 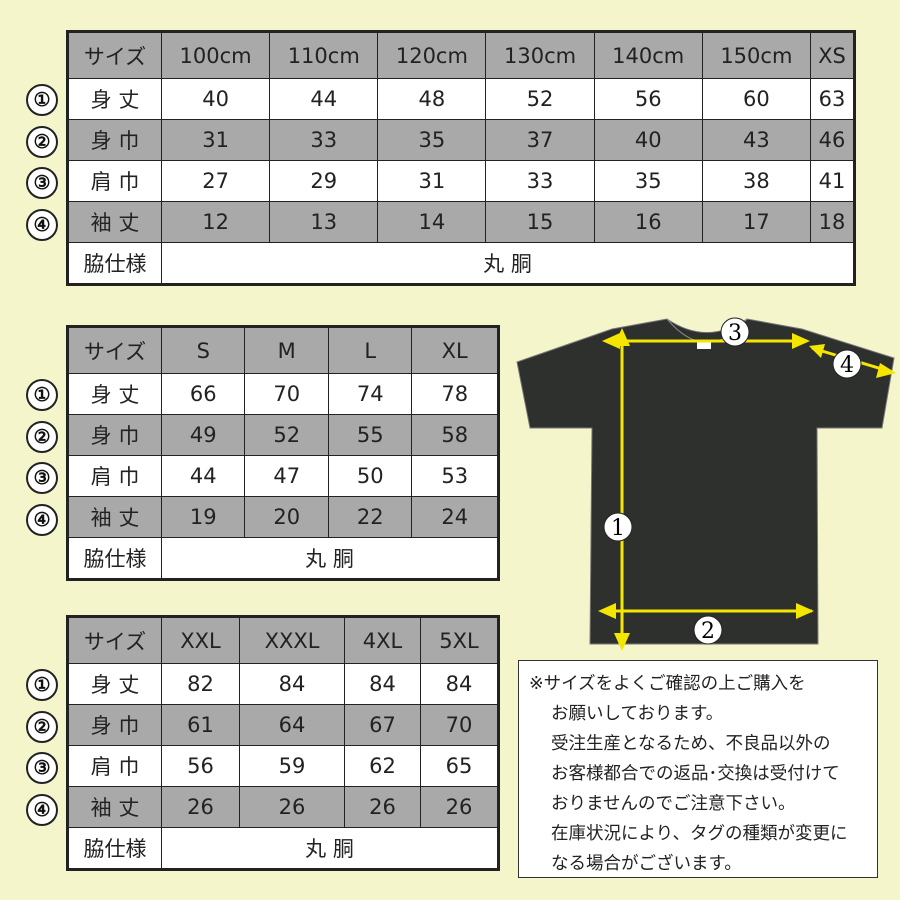 I want to click on size-header-cell: M, so click(x=286, y=350).